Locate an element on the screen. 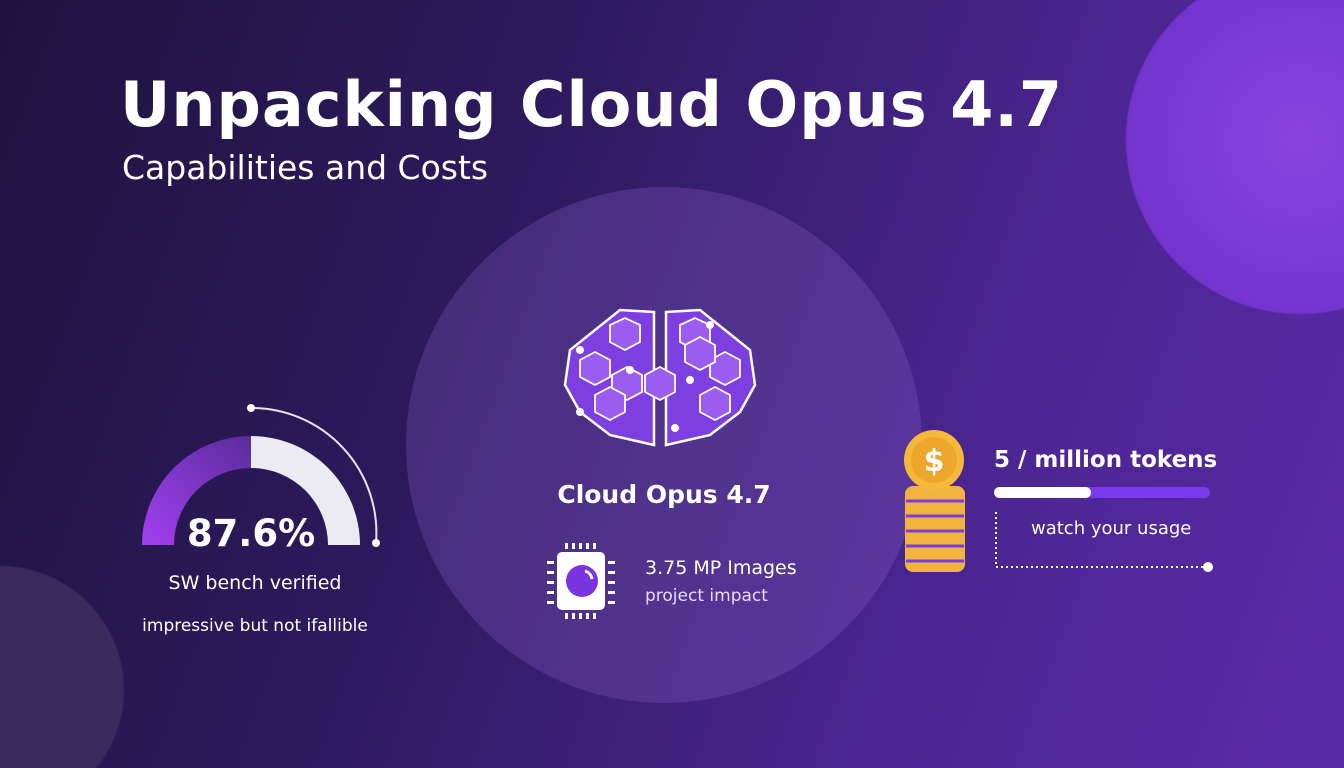  connector-dotted-line is located at coordinates (1104, 542).